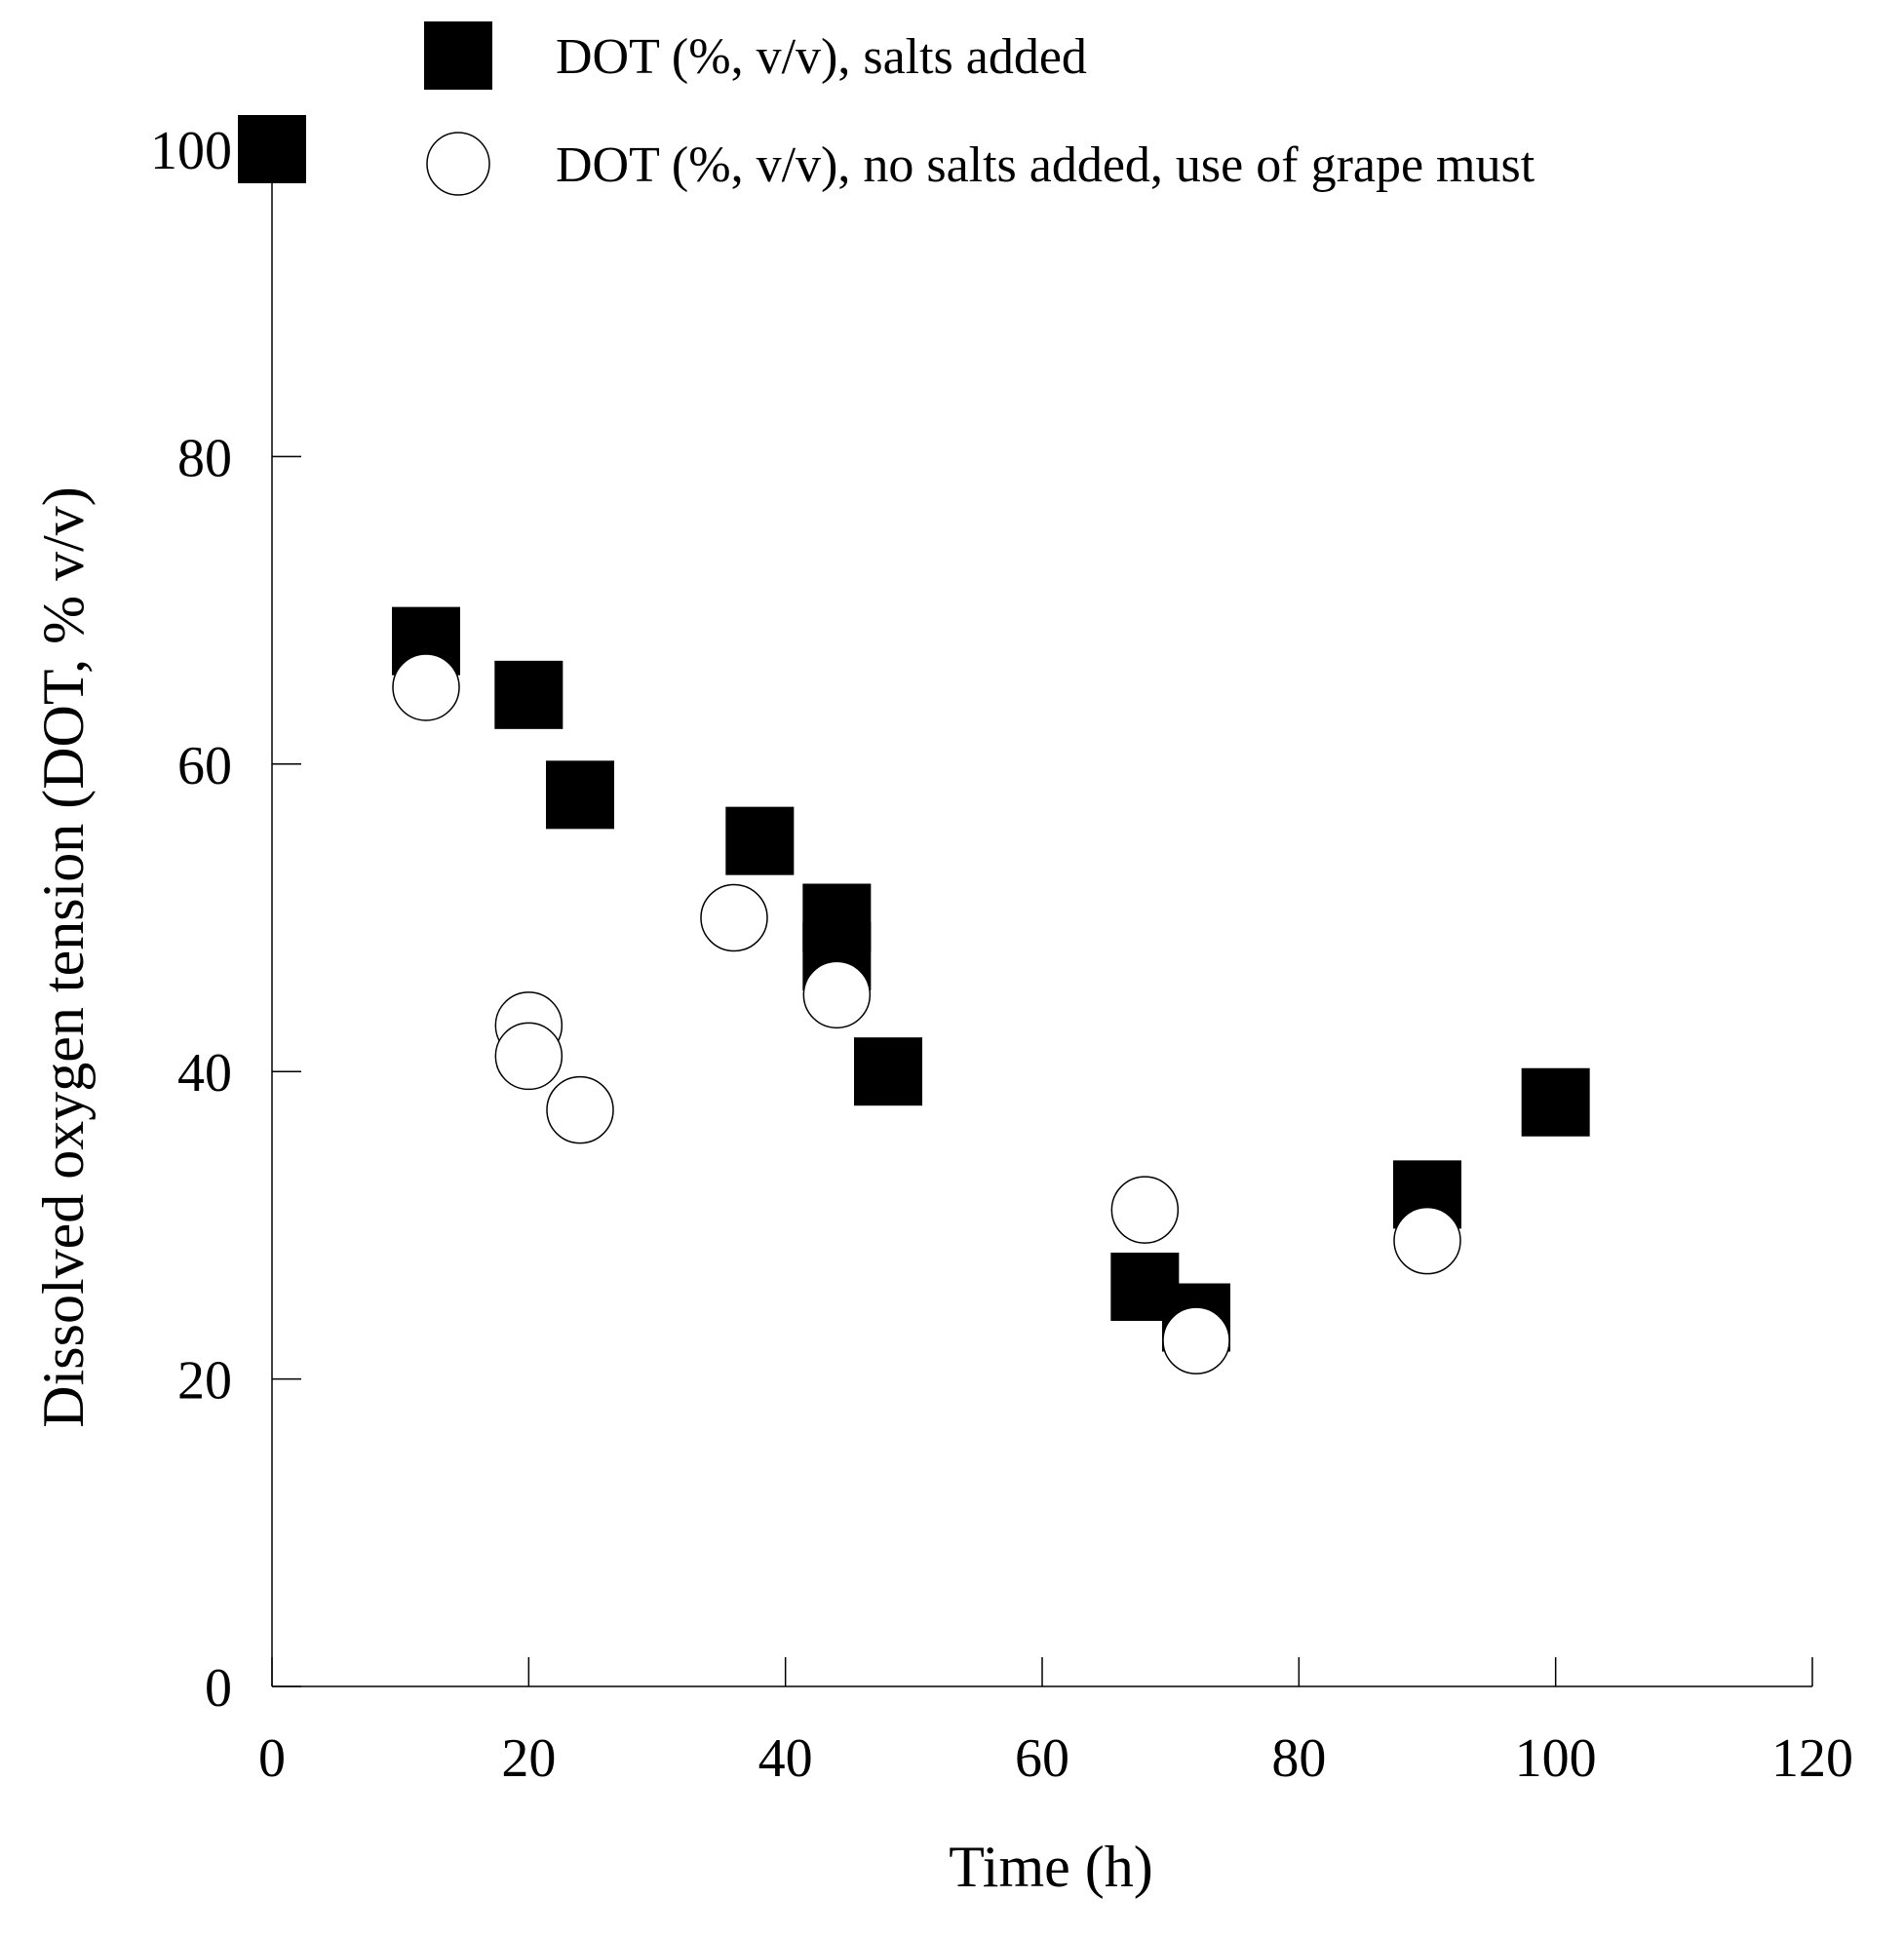  I want to click on y-tick-label: 80, so click(204, 458).